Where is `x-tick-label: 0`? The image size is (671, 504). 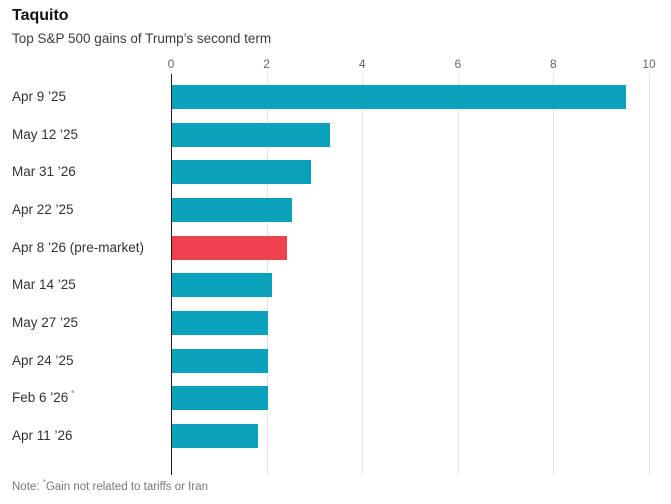 x-tick-label: 0 is located at coordinates (171, 64).